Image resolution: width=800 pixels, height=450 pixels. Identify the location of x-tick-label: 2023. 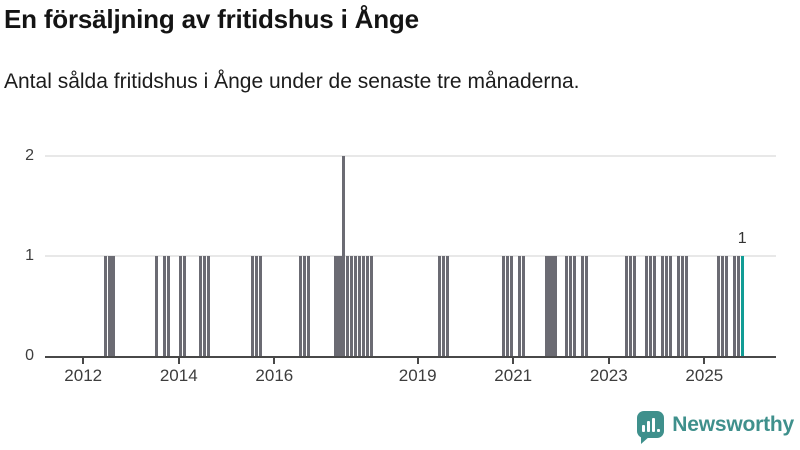
(608, 375).